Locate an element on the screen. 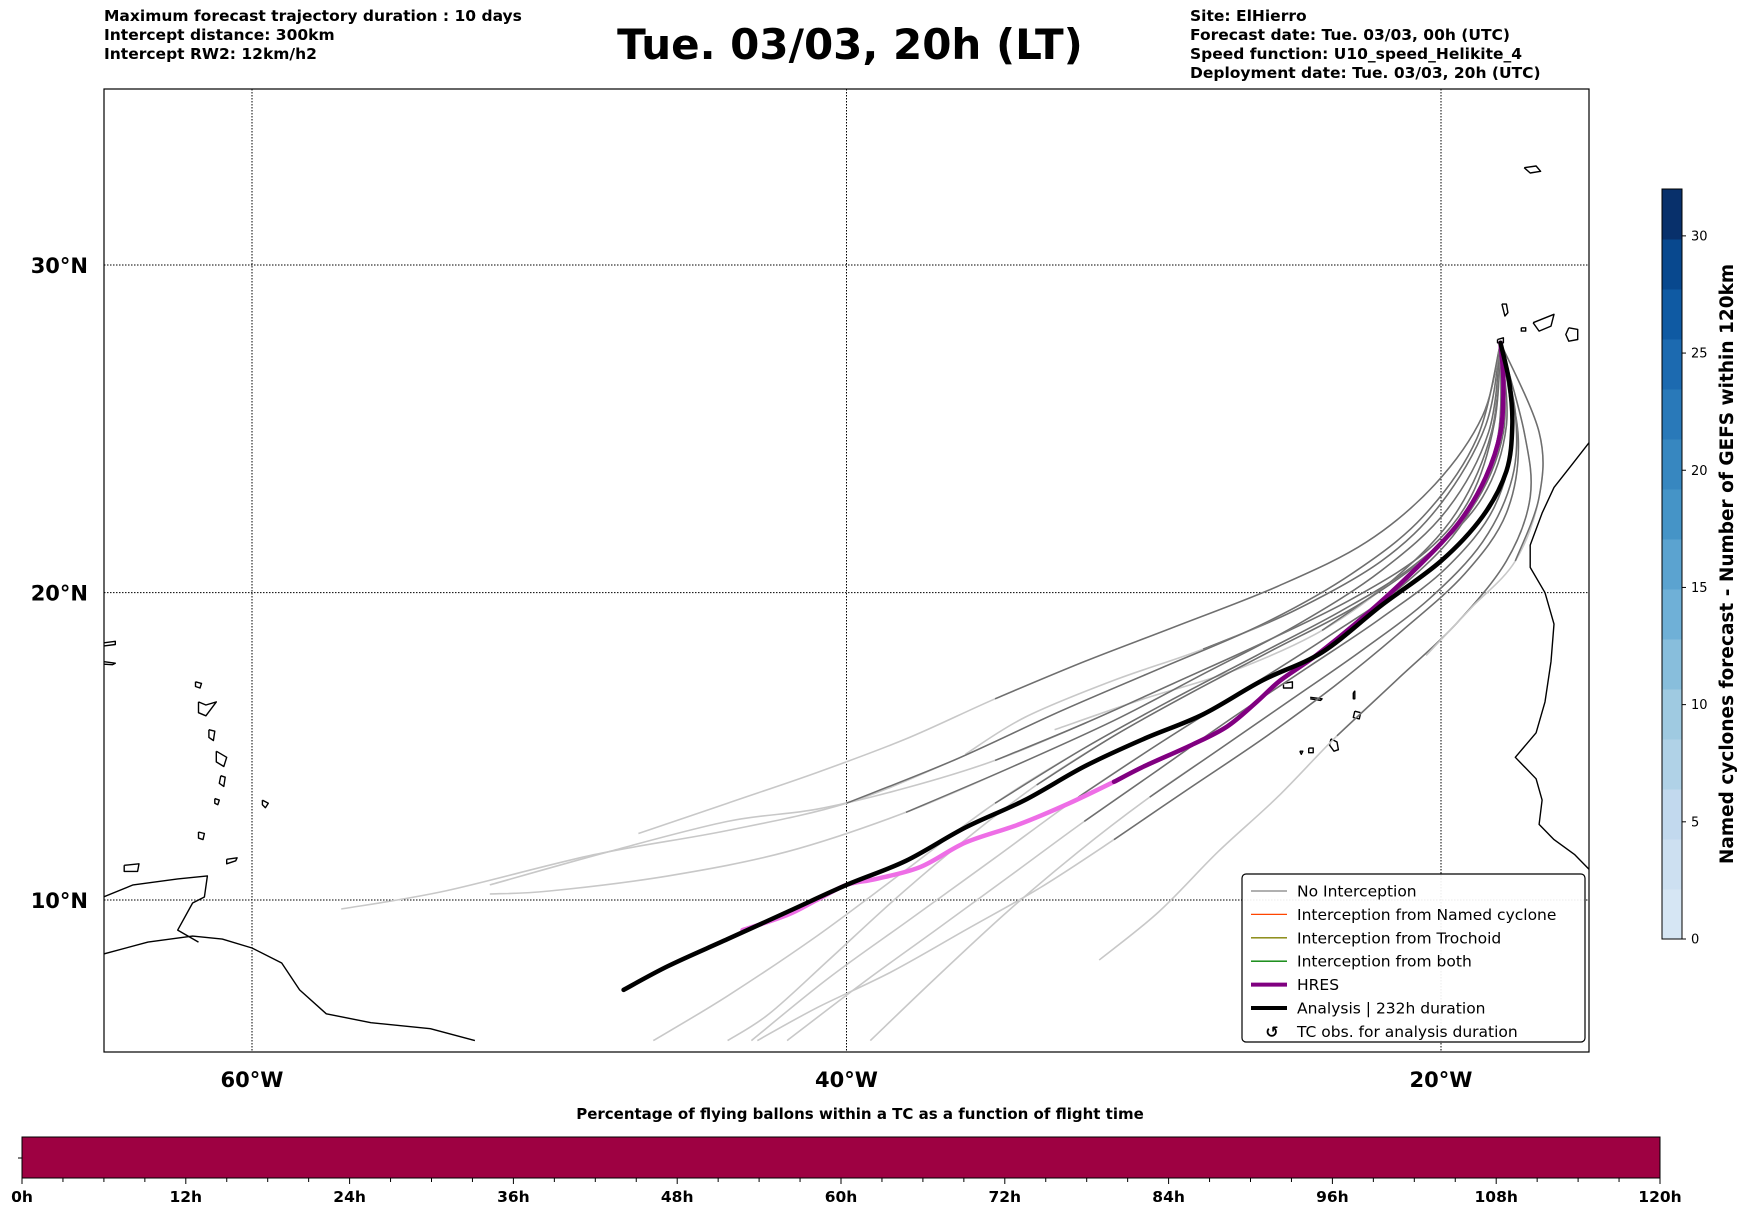  cape-verde-brava is located at coordinates (1301, 752).